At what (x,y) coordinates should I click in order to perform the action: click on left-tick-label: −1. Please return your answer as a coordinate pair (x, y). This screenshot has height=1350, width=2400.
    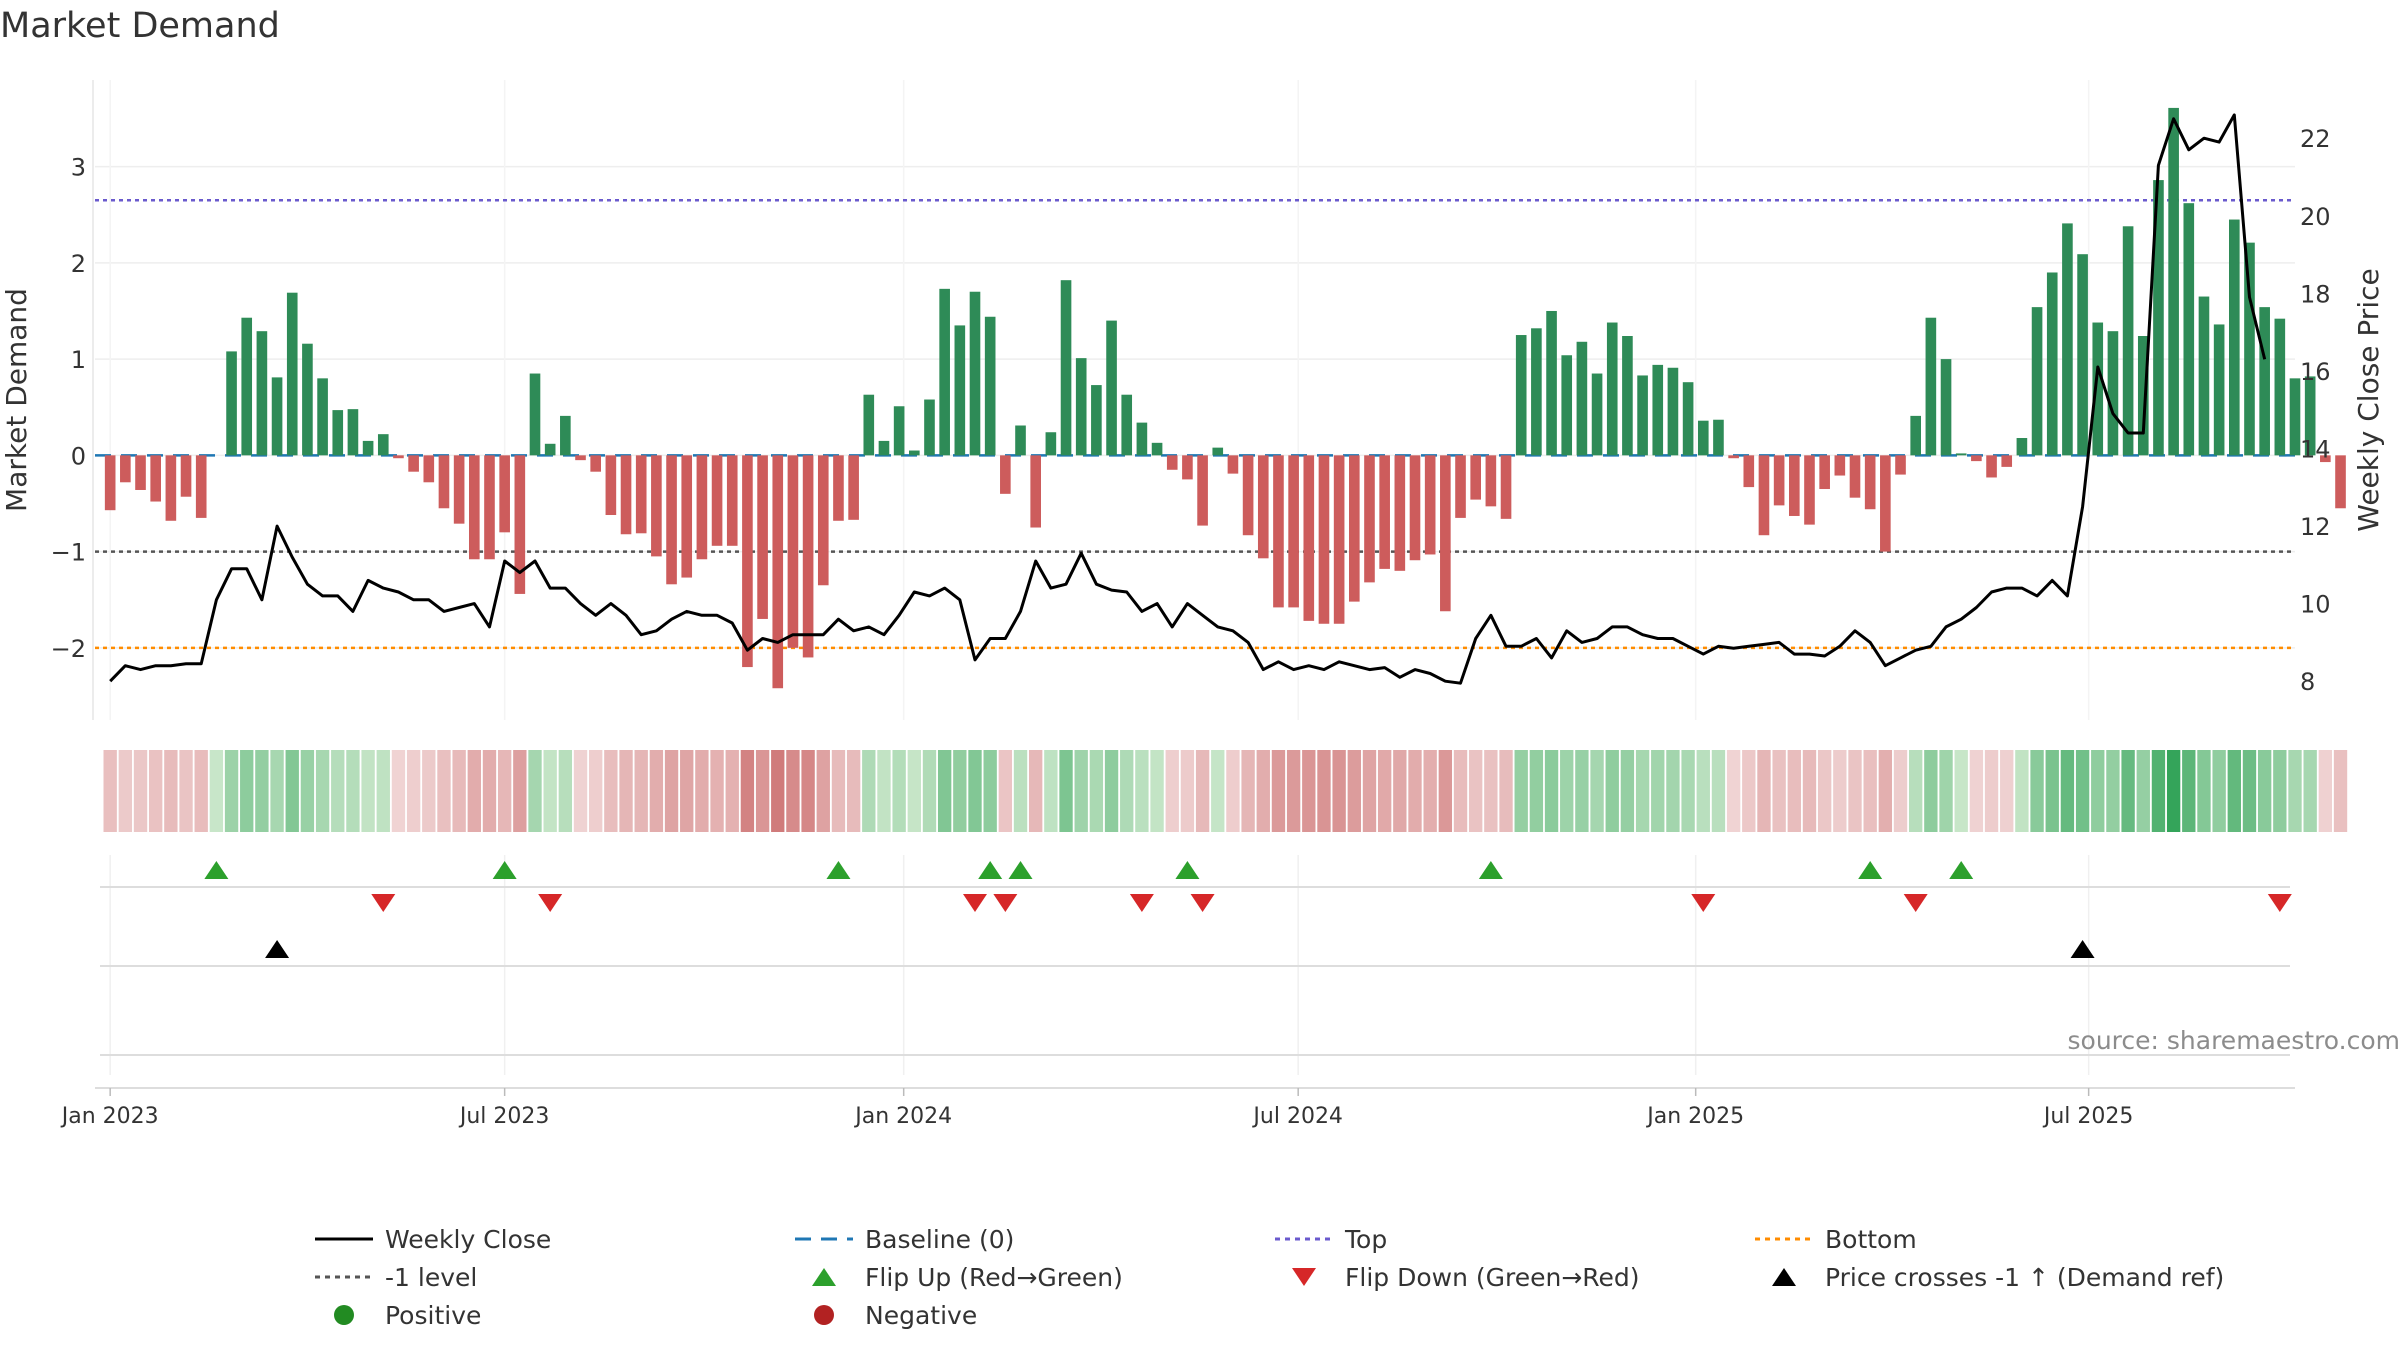
    Looking at the image, I should click on (68, 553).